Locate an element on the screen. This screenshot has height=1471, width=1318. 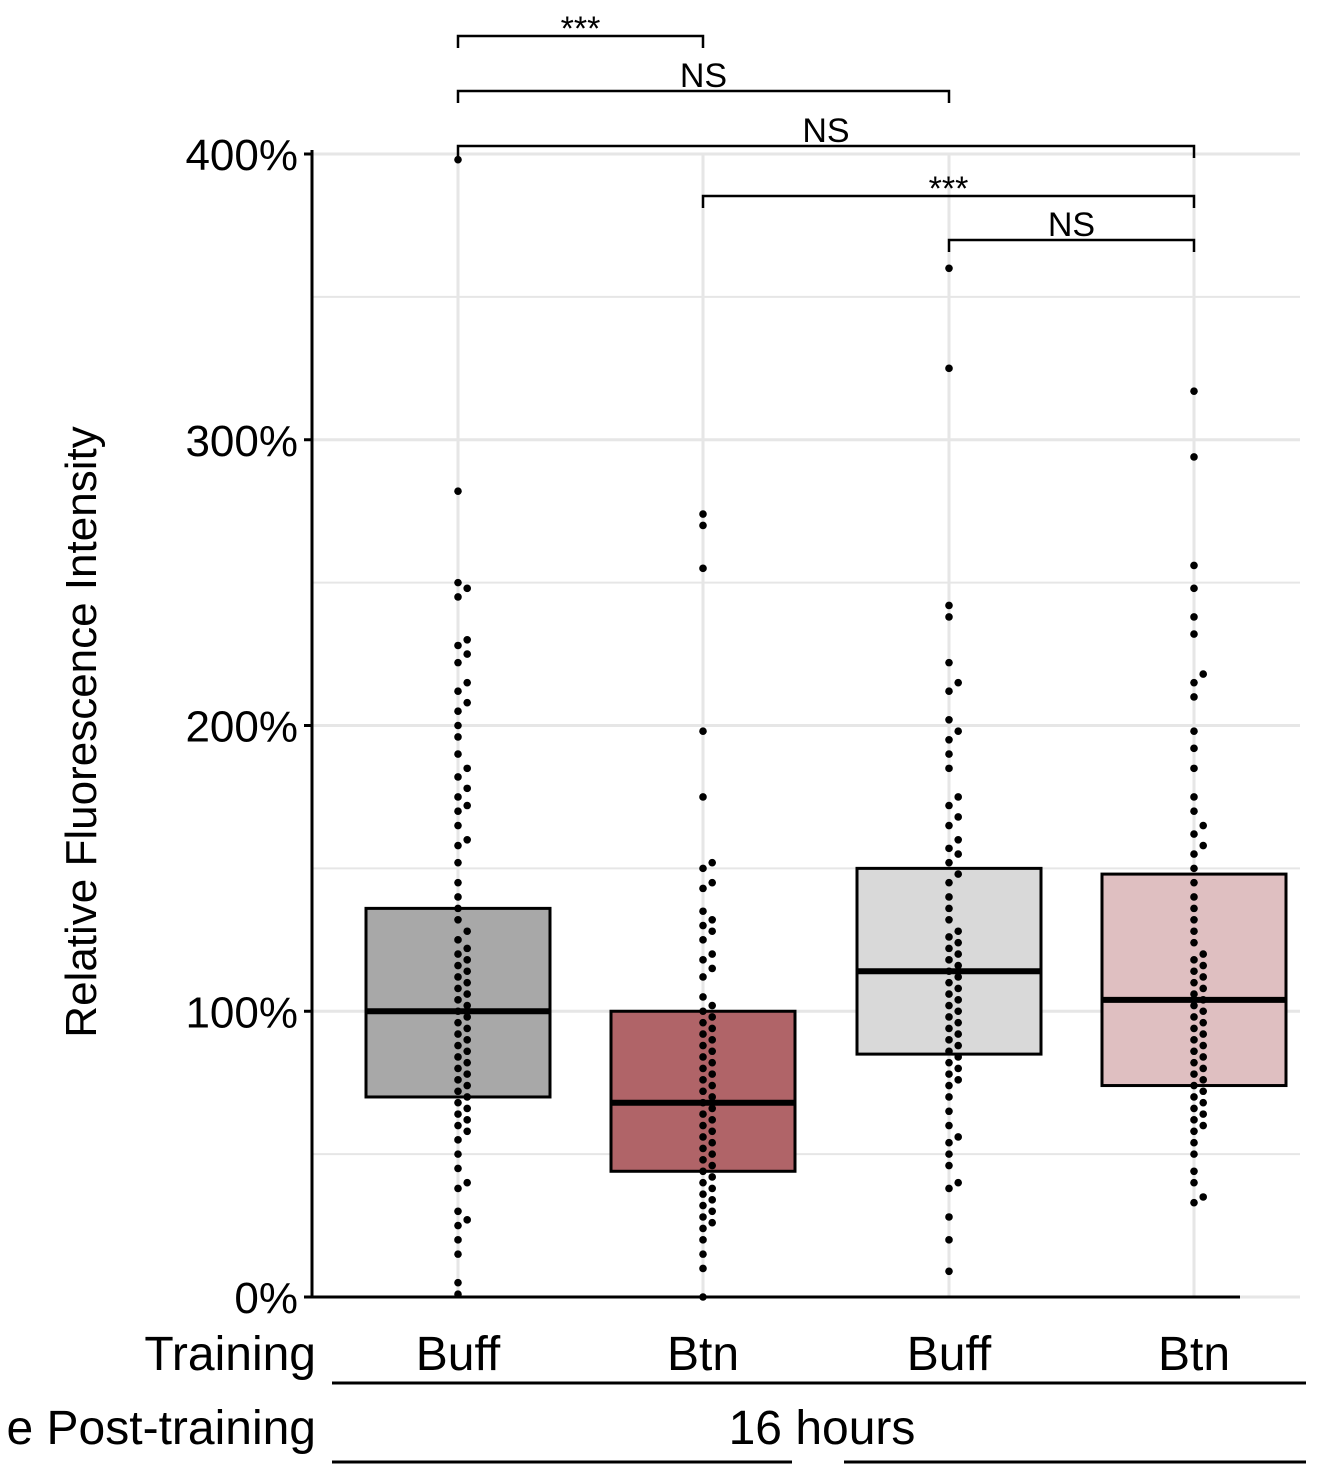
y-tick-label: 0% is located at coordinates (266, 1298).